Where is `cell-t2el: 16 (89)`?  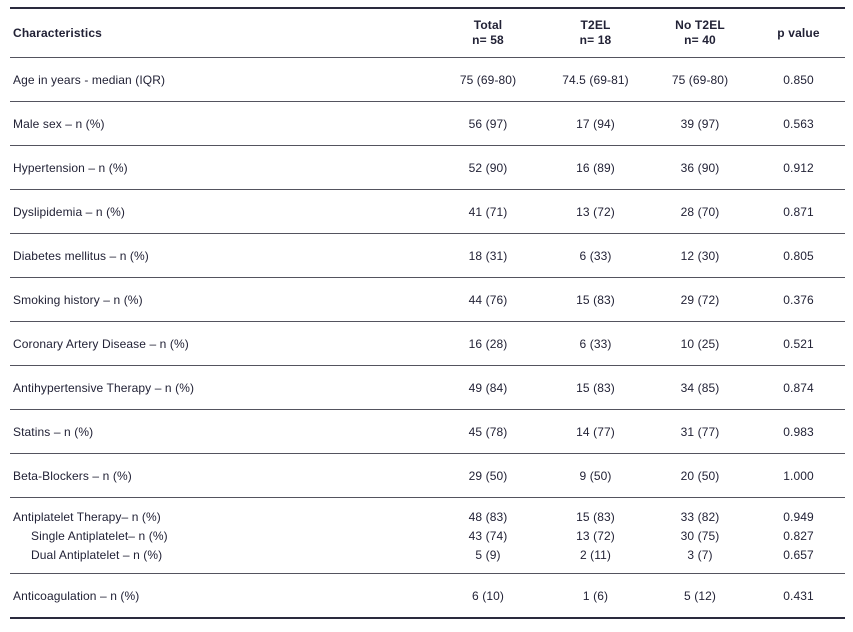
cell-t2el: 16 (89) is located at coordinates (595, 167).